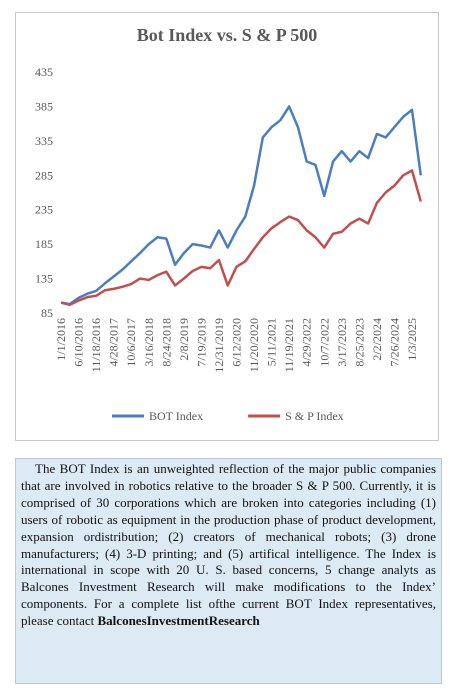 Image resolution: width=455 pixels, height=692 pixels. Describe the element at coordinates (44, 210) in the screenshot. I see `y-tick-label: 235` at that location.